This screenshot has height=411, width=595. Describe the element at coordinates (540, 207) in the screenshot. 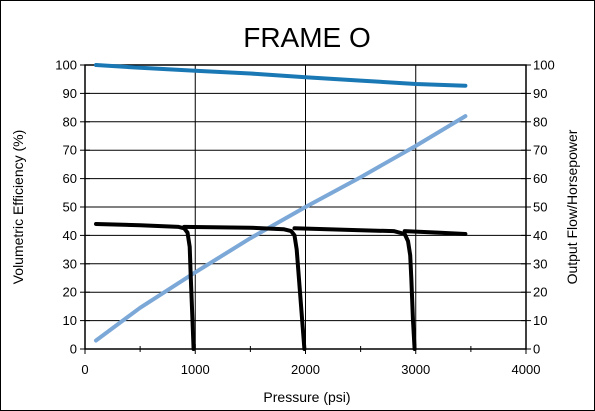

I see `y-tick-label-right: 50` at that location.